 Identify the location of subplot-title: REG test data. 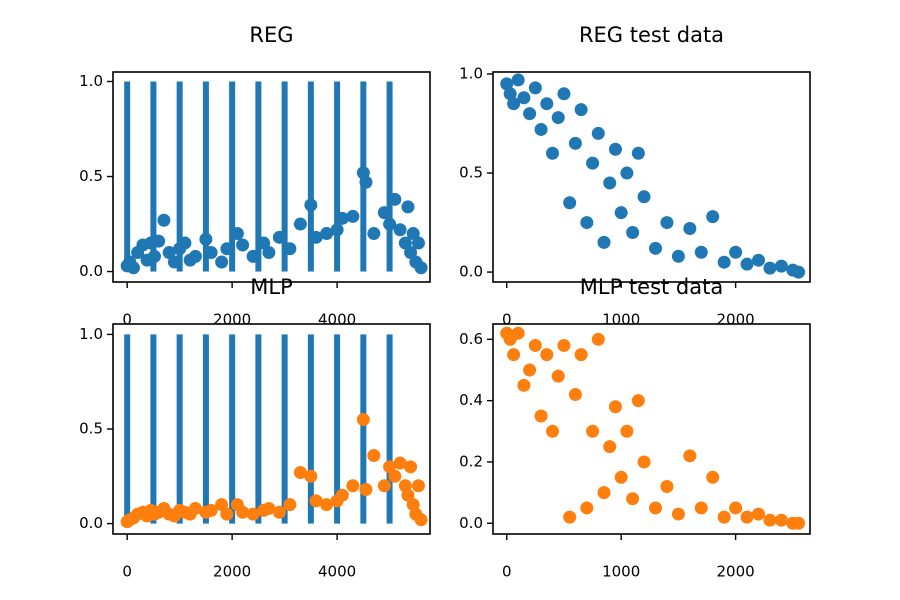
(651, 35).